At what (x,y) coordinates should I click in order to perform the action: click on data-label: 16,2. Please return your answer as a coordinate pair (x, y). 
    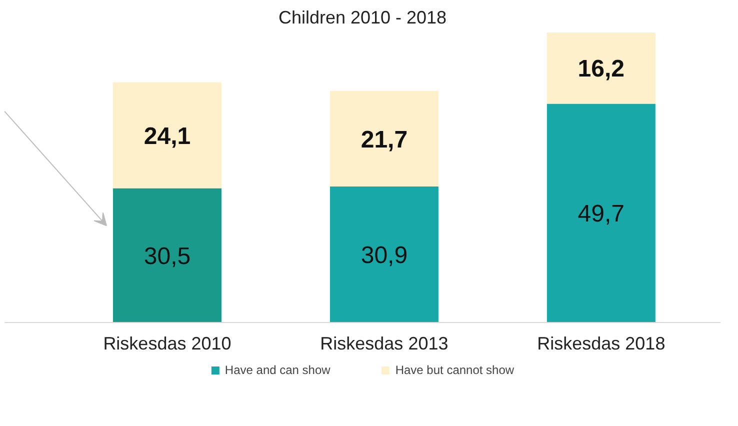
    Looking at the image, I should click on (601, 69).